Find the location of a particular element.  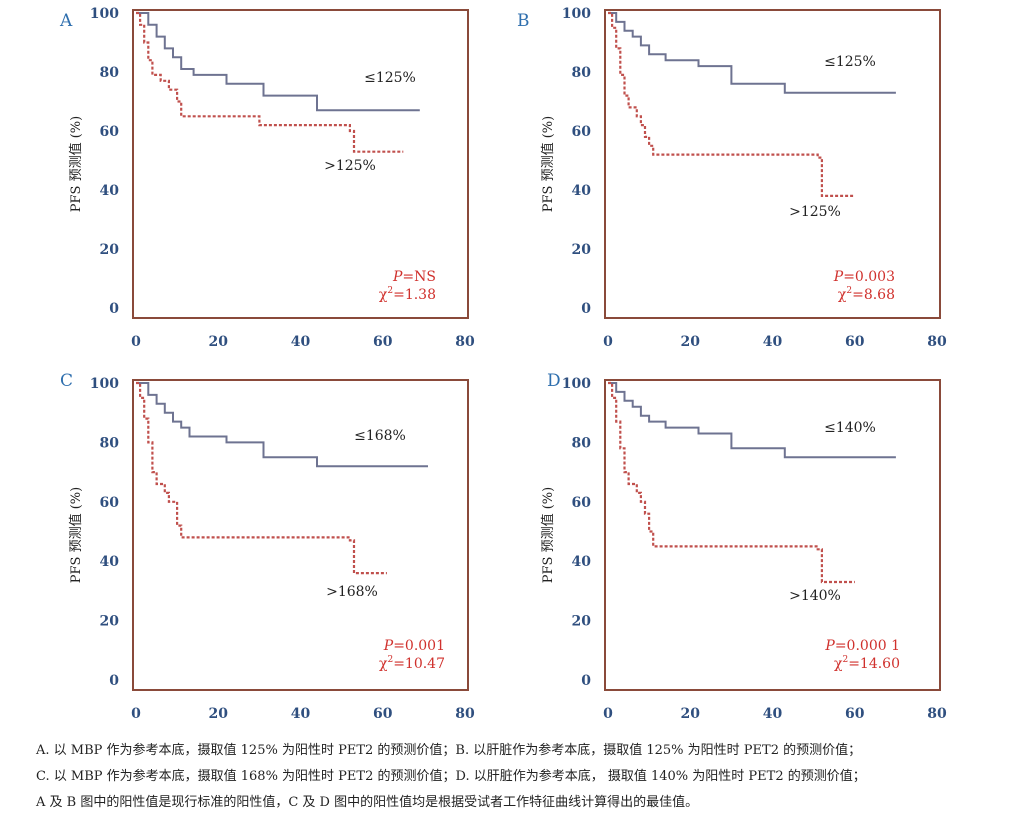

series-label: >168% is located at coordinates (352, 592).